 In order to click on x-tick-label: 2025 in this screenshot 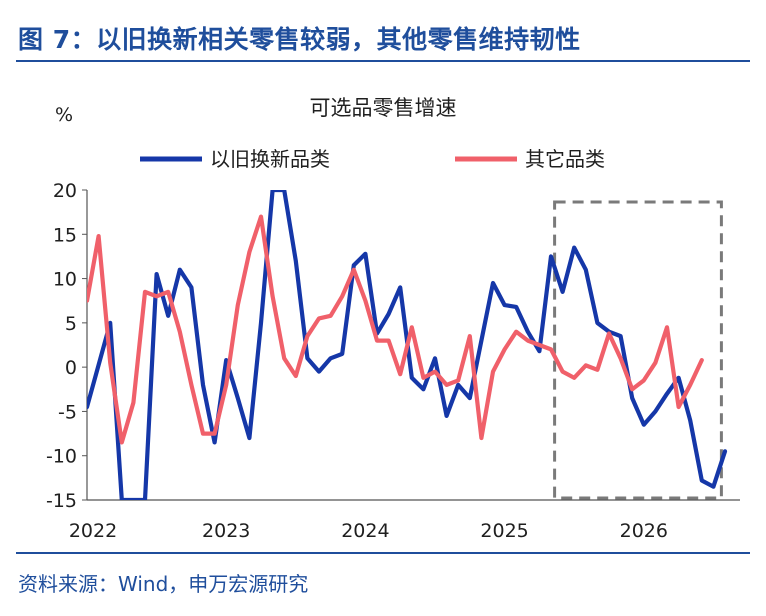, I will do `click(504, 531)`.